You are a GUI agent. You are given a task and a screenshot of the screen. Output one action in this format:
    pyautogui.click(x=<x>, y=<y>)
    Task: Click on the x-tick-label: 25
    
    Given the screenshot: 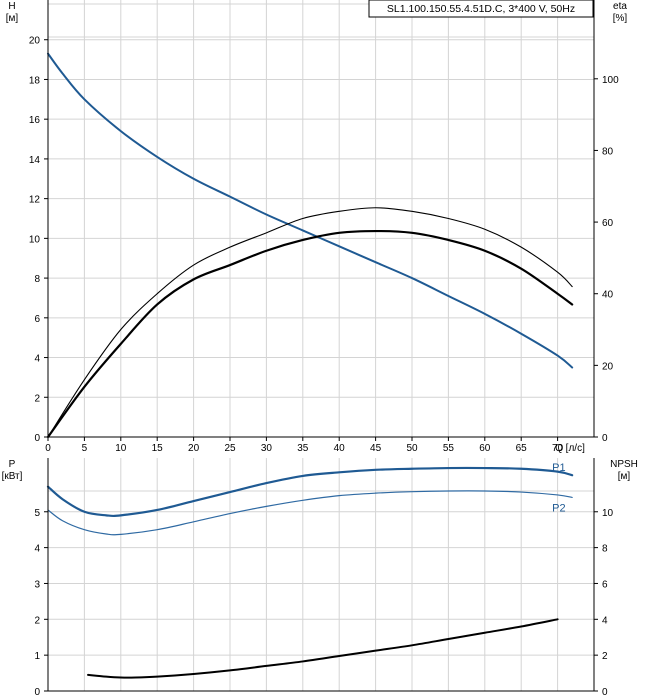 What is the action you would take?
    pyautogui.click(x=230, y=448)
    